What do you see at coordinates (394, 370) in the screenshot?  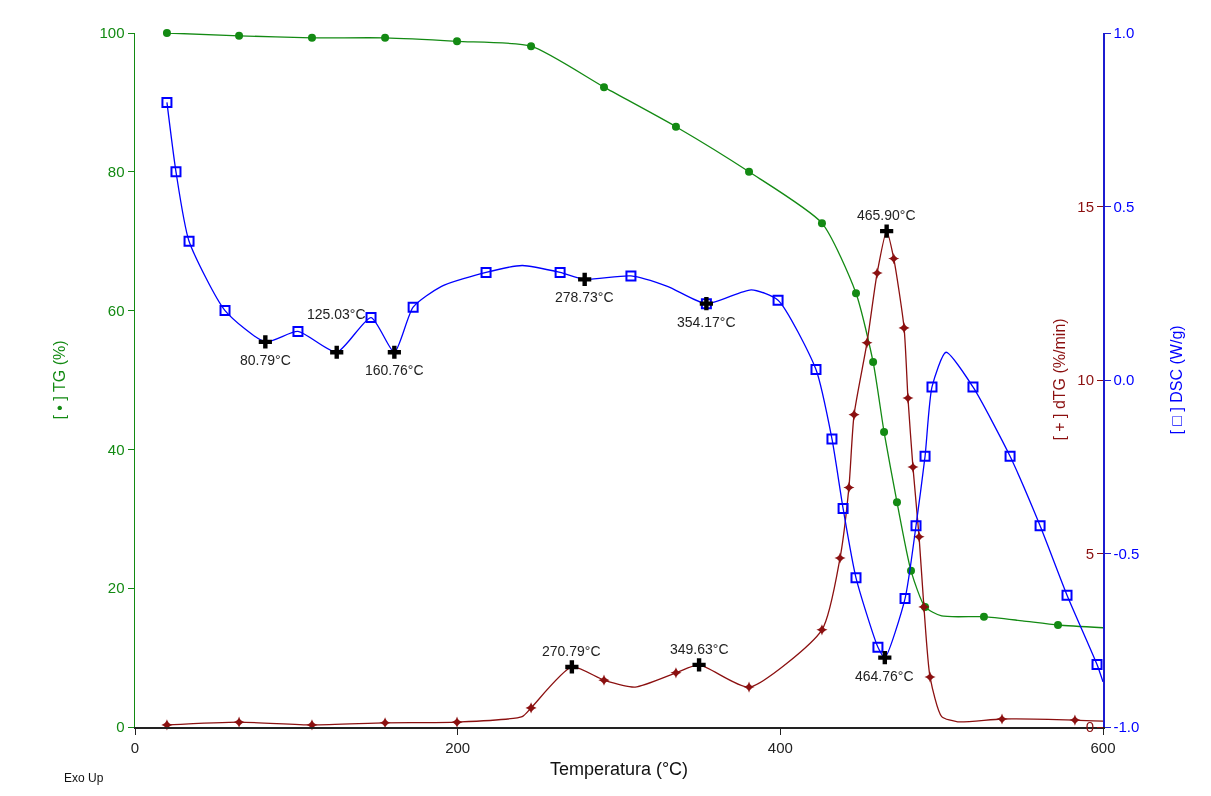 I see `annotation: 160.76°C` at bounding box center [394, 370].